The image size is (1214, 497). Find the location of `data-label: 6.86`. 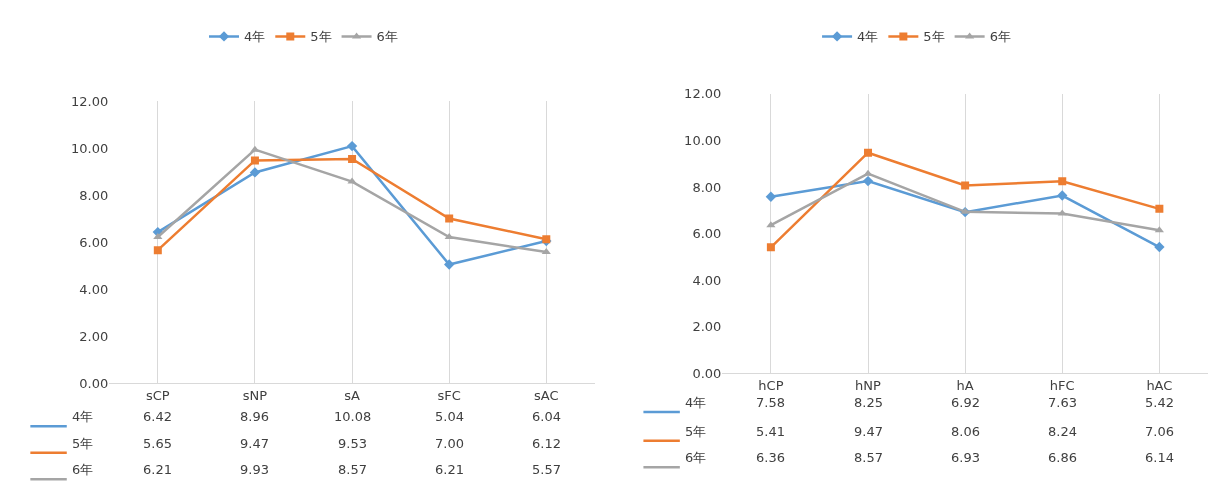

data-label: 6.86 is located at coordinates (1062, 457).